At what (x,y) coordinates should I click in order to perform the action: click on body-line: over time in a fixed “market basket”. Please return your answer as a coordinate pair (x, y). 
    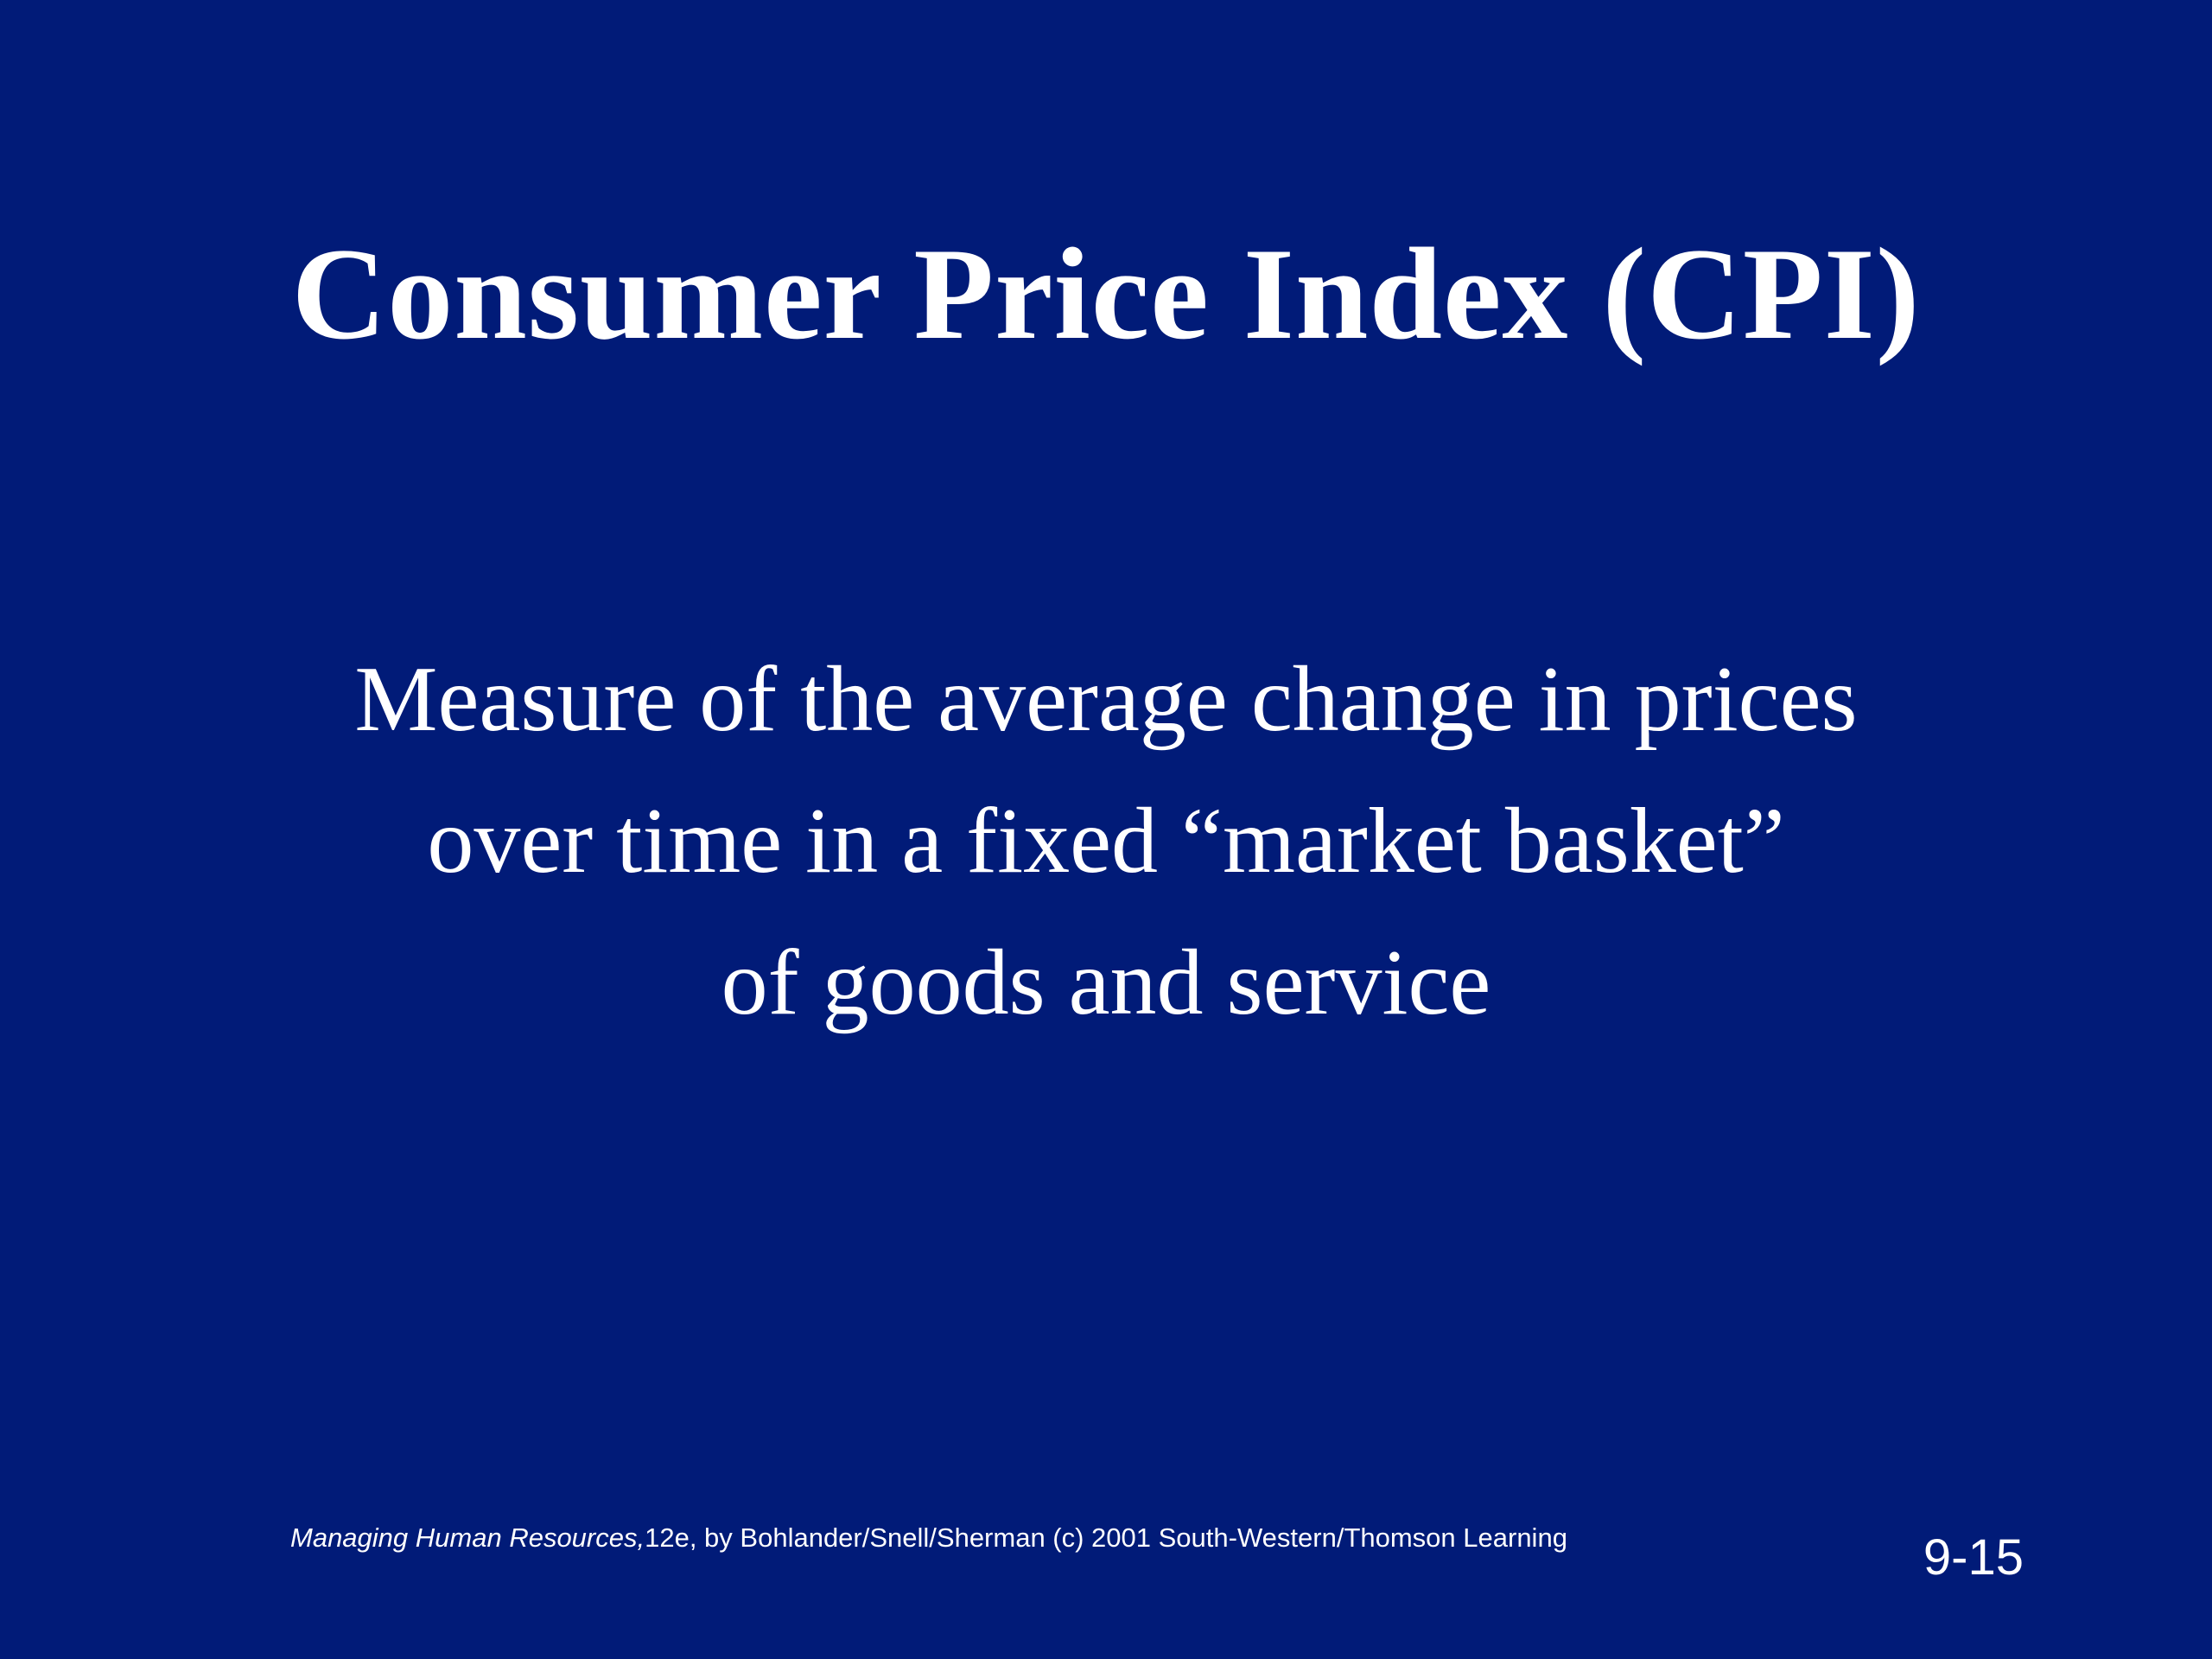
    Looking at the image, I should click on (1106, 841).